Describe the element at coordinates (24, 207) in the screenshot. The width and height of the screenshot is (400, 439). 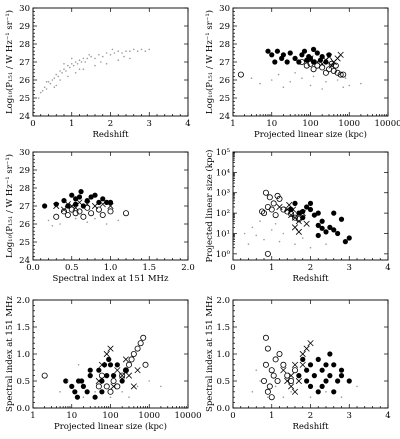
I see `y-tick-label: 27` at that location.